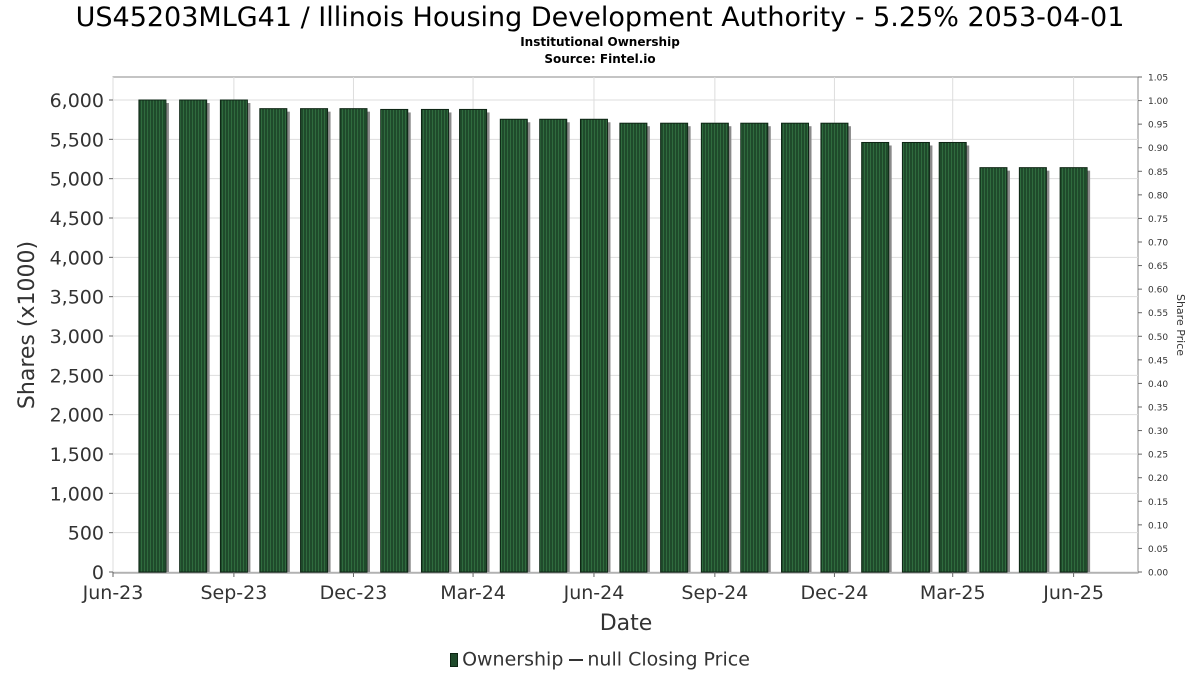 The image size is (1200, 675). What do you see at coordinates (1158, 479) in the screenshot?
I see `y2-tick-label: 0.20` at bounding box center [1158, 479].